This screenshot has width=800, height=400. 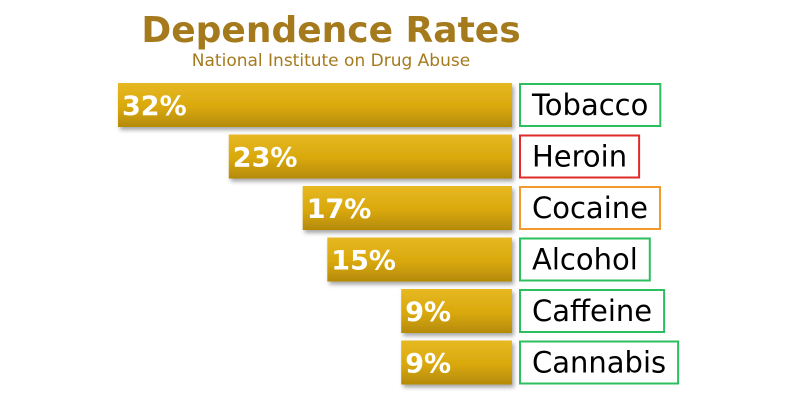 I want to click on category-box-alcohol, so click(x=585, y=259).